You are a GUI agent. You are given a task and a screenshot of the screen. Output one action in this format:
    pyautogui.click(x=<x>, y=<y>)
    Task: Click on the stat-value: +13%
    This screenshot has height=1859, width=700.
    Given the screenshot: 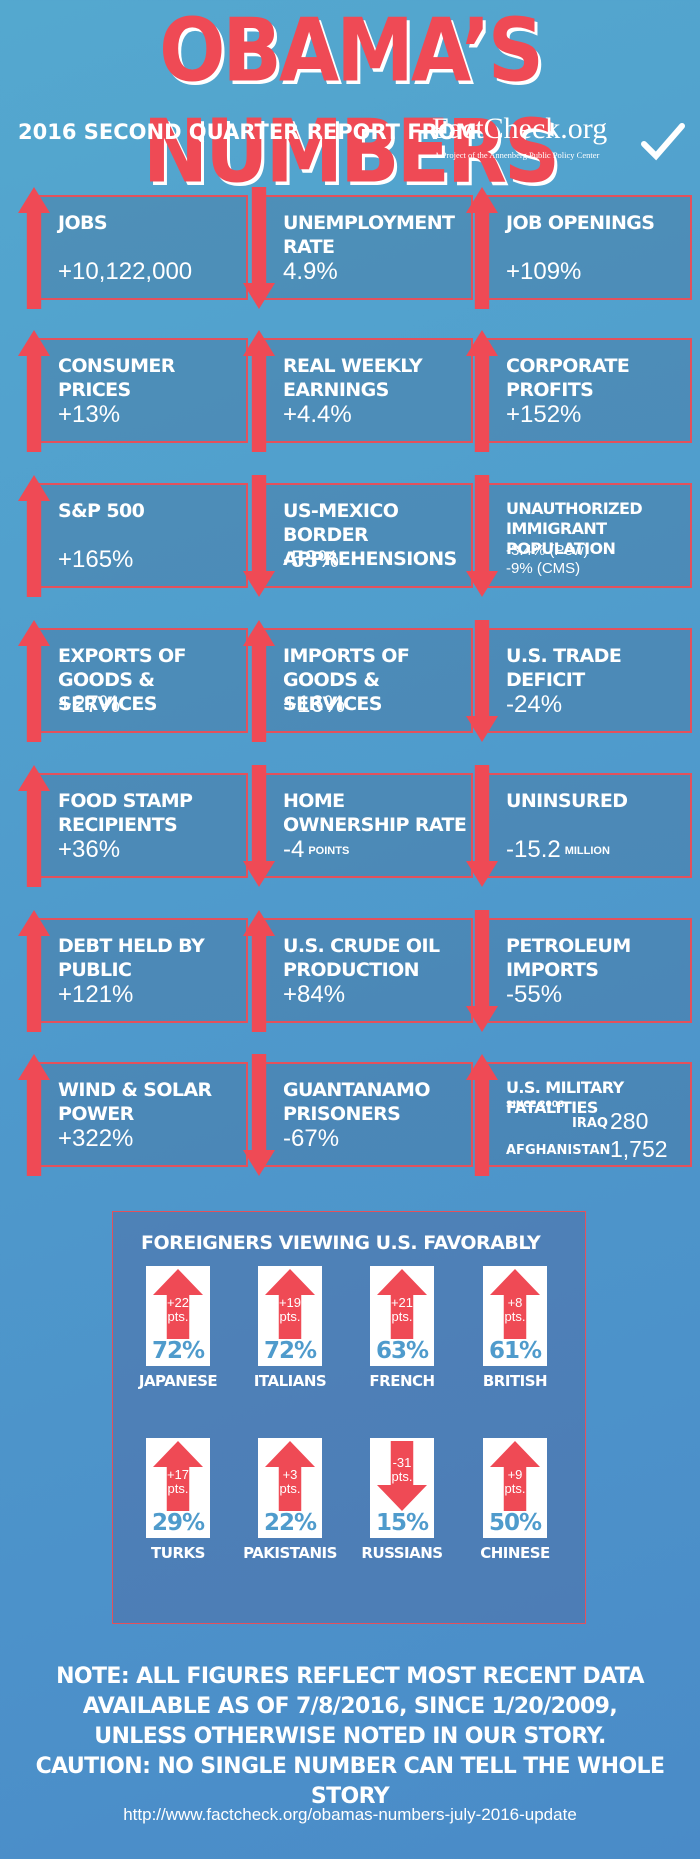 What is the action you would take?
    pyautogui.click(x=89, y=415)
    